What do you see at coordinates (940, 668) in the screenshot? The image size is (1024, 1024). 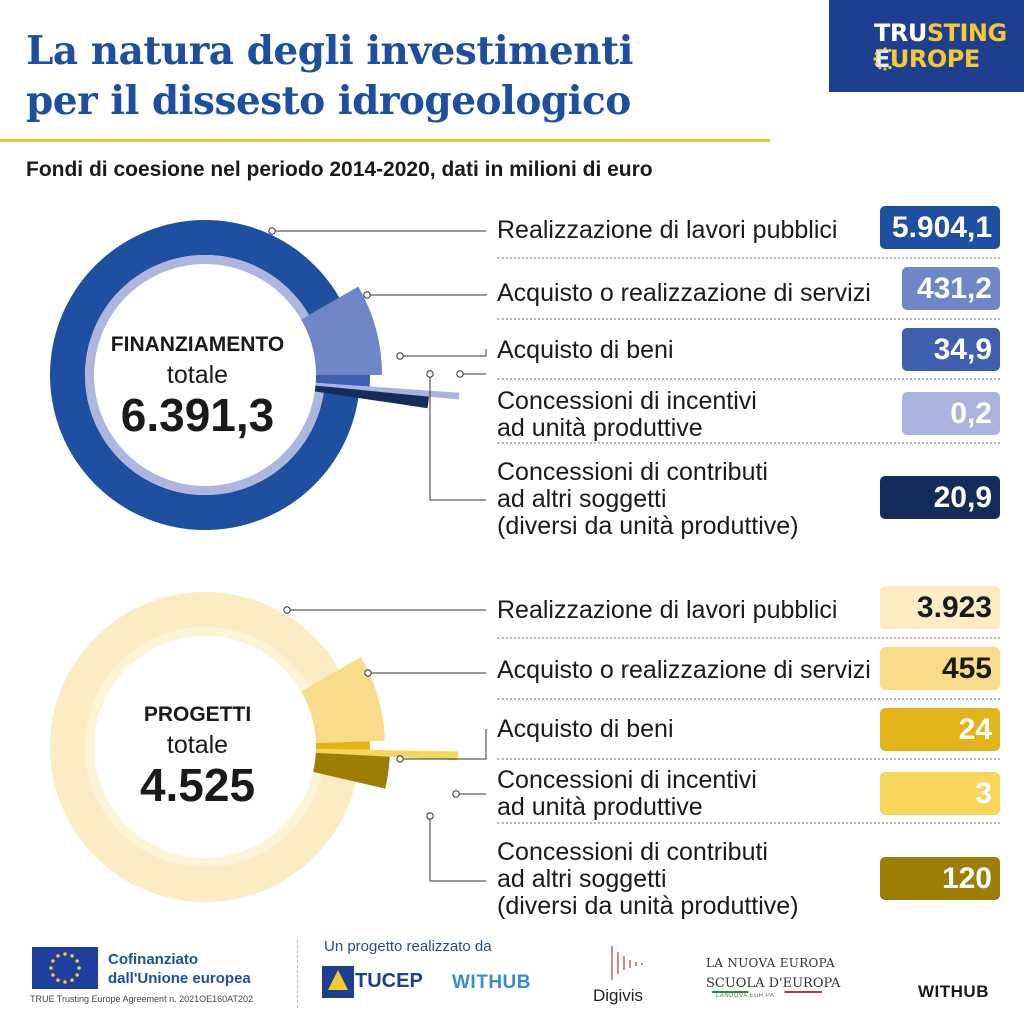 I see `value-badge: 455` at bounding box center [940, 668].